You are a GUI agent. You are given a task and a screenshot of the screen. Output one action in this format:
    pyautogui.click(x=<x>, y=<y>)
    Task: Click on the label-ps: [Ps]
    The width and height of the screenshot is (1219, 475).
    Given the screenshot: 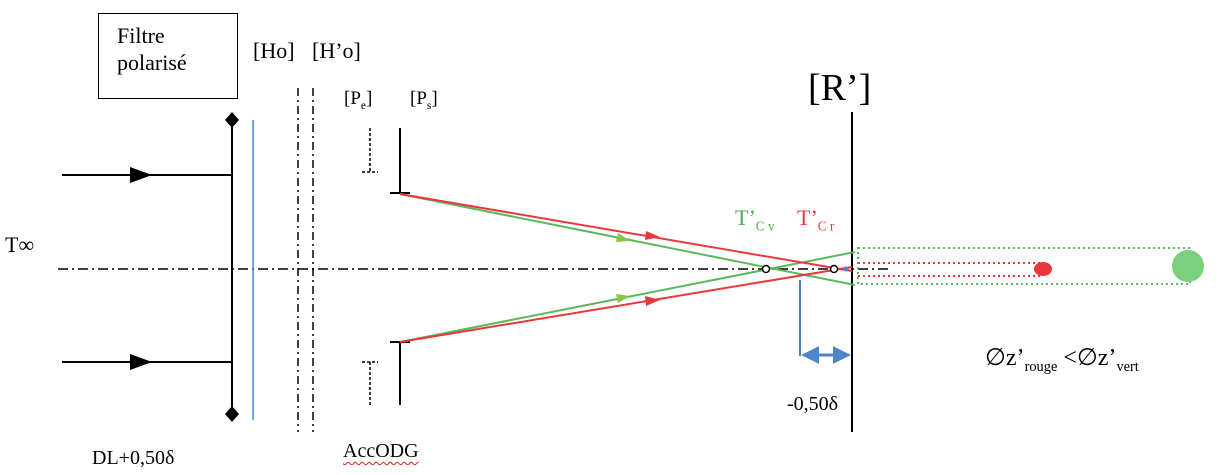 What is the action you would take?
    pyautogui.click(x=424, y=100)
    